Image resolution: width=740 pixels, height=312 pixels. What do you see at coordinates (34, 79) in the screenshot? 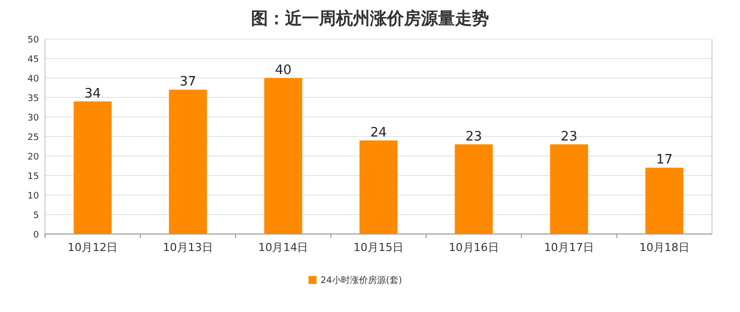
I see `y-tick-label: 40` at bounding box center [34, 79].